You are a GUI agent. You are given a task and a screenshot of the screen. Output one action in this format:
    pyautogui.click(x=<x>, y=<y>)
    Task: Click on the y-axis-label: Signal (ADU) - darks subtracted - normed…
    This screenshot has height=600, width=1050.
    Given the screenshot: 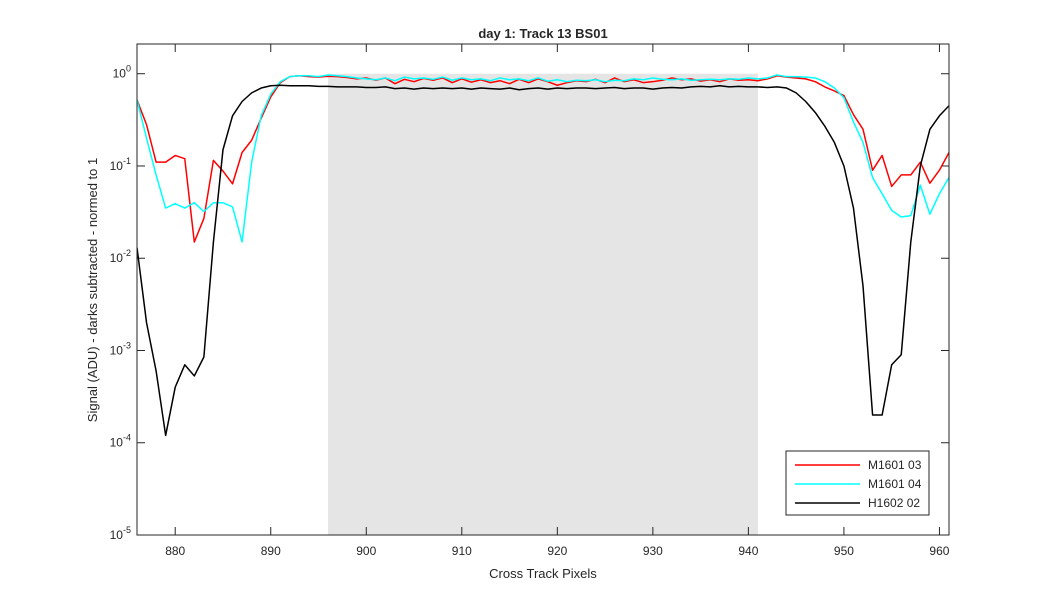 What is the action you would take?
    pyautogui.click(x=92, y=290)
    